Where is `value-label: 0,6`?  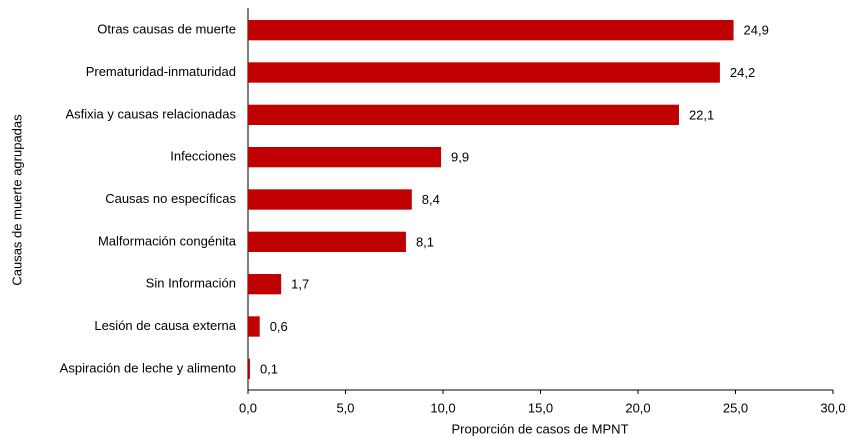 value-label: 0,6 is located at coordinates (279, 326).